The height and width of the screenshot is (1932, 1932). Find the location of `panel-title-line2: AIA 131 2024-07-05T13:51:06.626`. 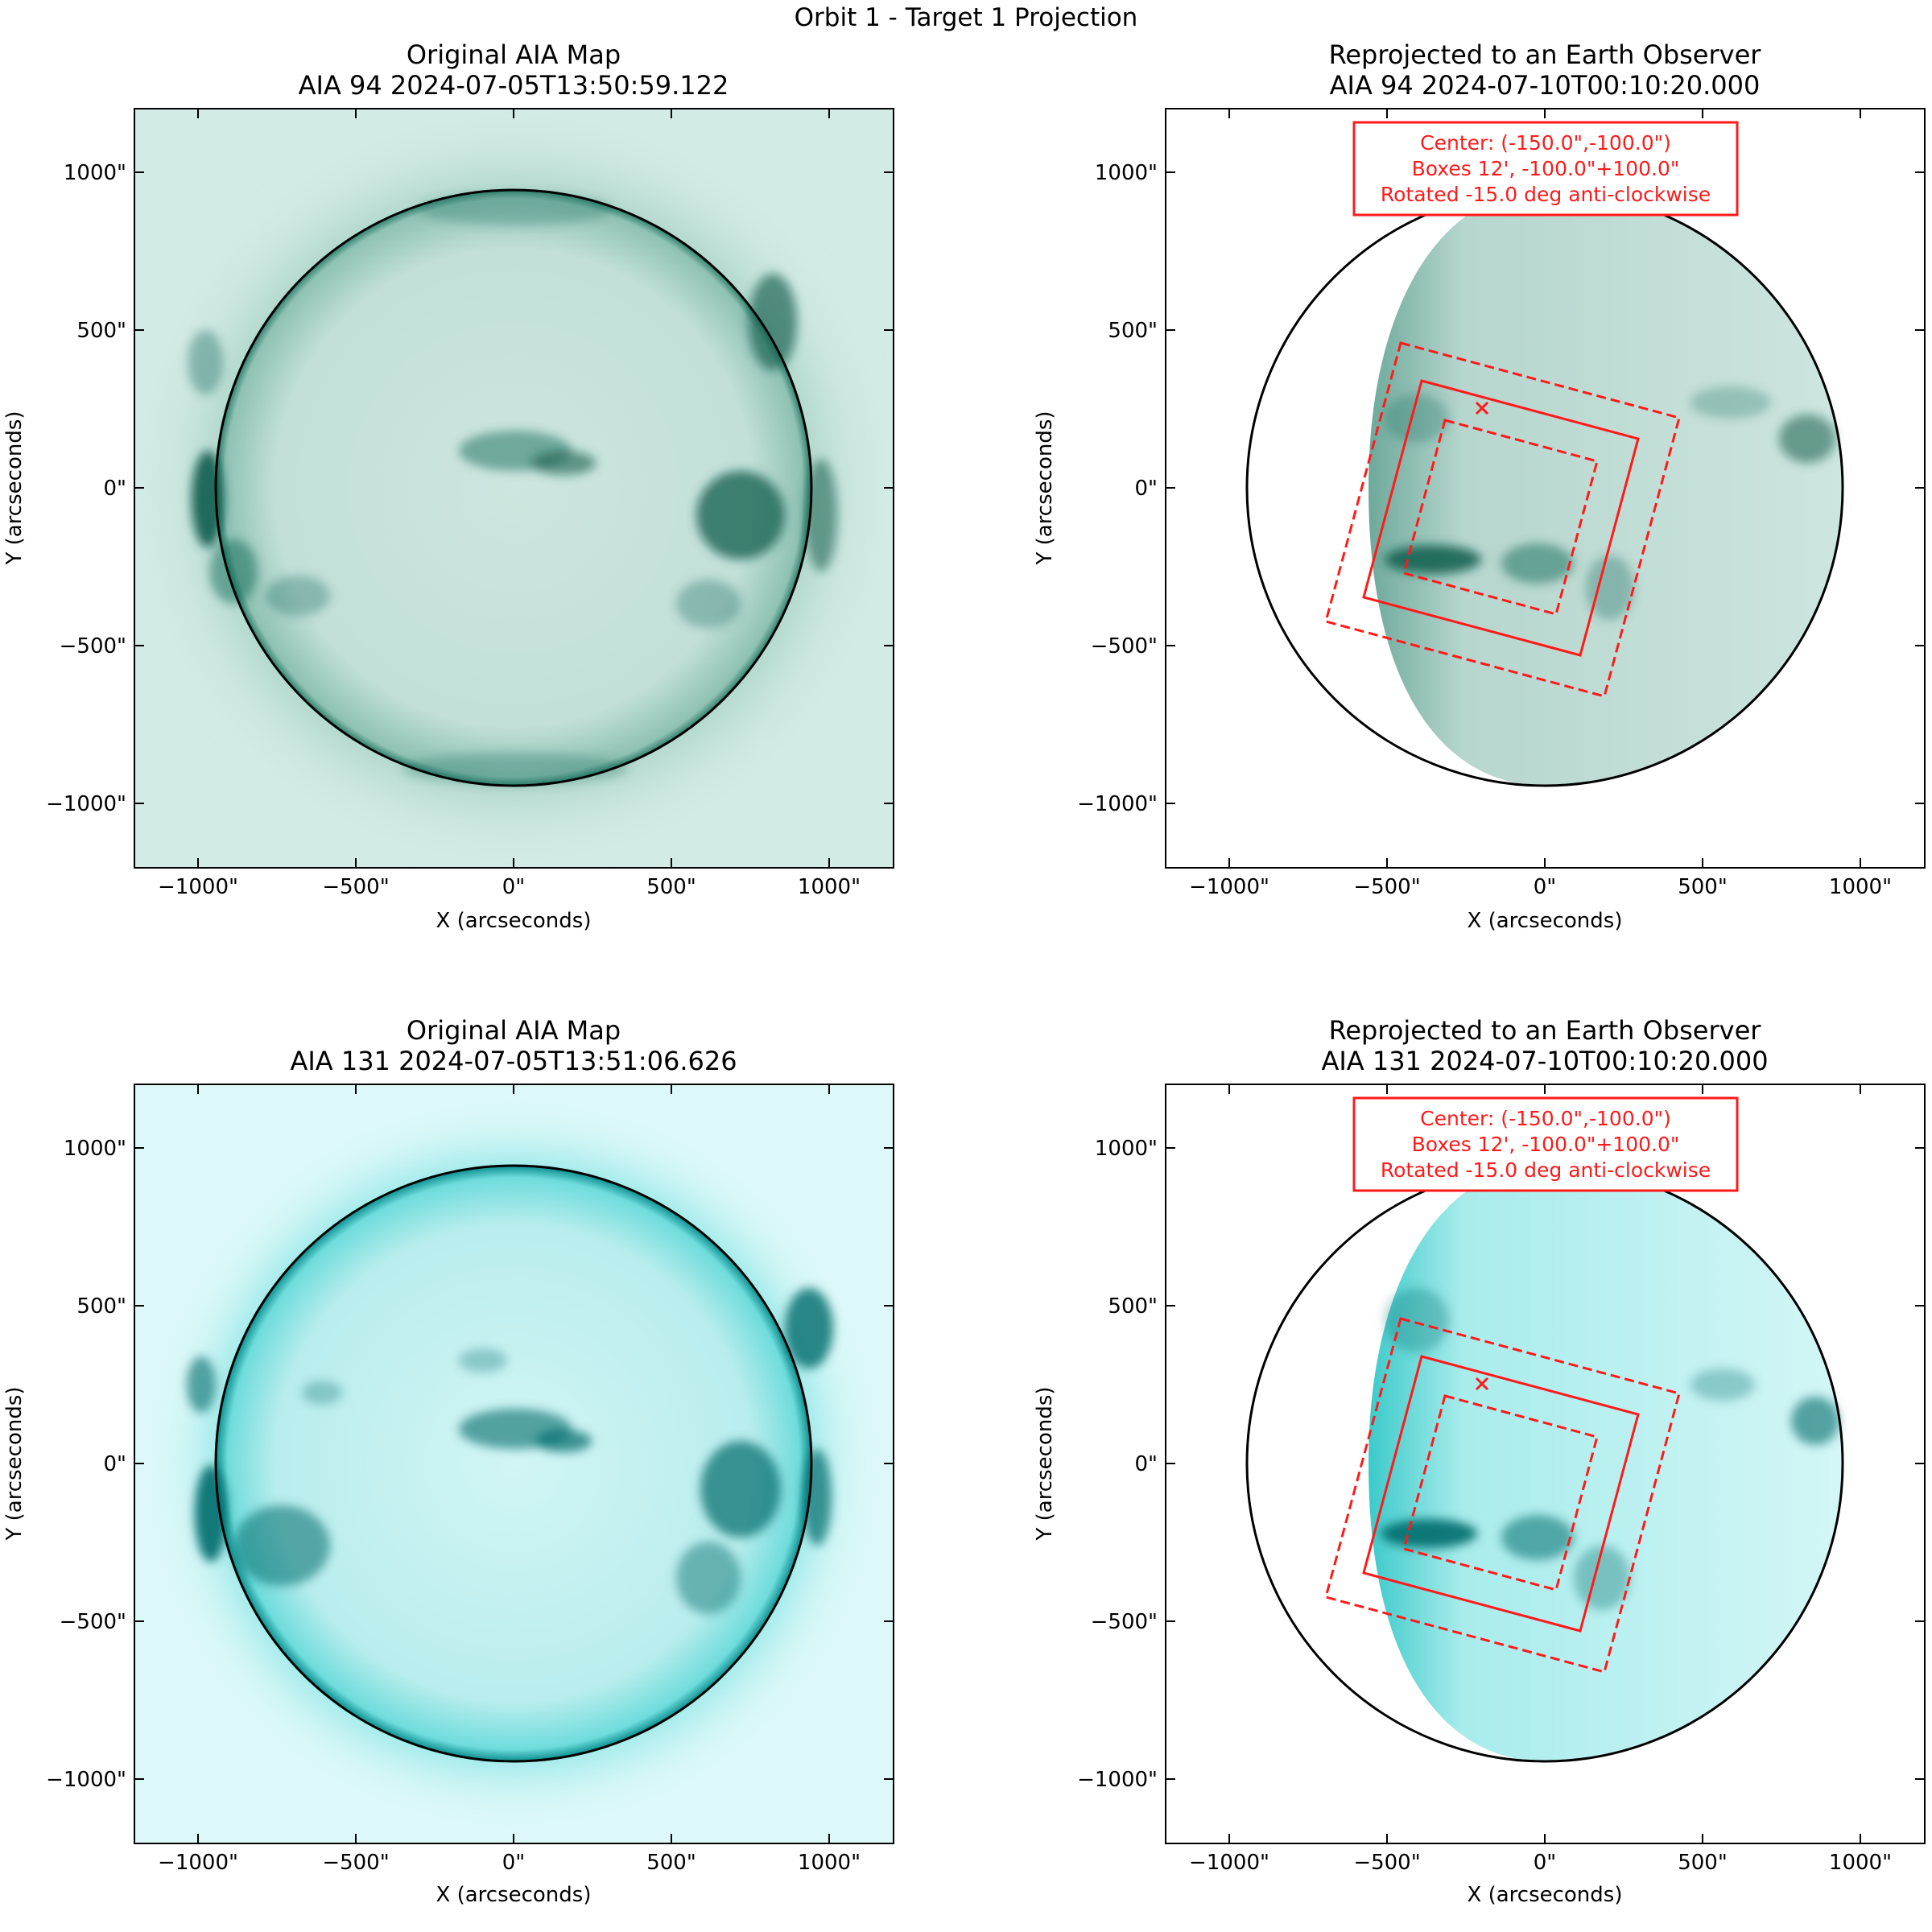

panel-title-line2: AIA 131 2024-07-05T13:51:06.626 is located at coordinates (513, 1061).